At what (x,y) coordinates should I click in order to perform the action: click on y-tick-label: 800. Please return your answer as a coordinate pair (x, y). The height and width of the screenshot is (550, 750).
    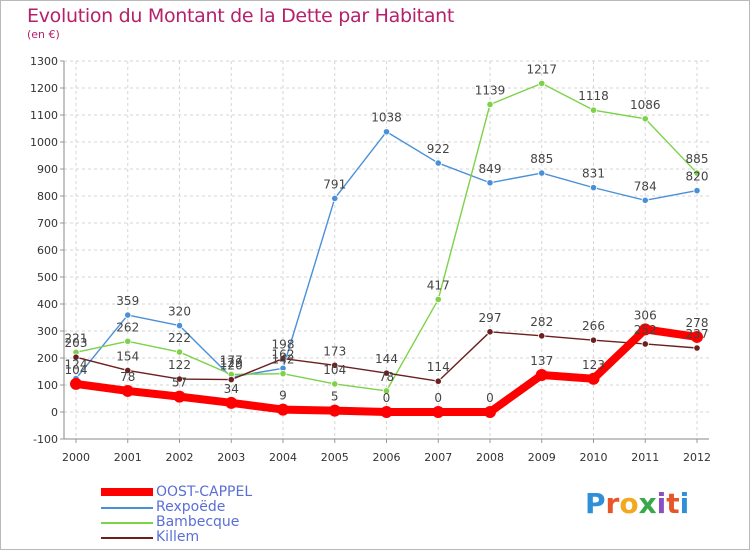
    Looking at the image, I should click on (47, 196).